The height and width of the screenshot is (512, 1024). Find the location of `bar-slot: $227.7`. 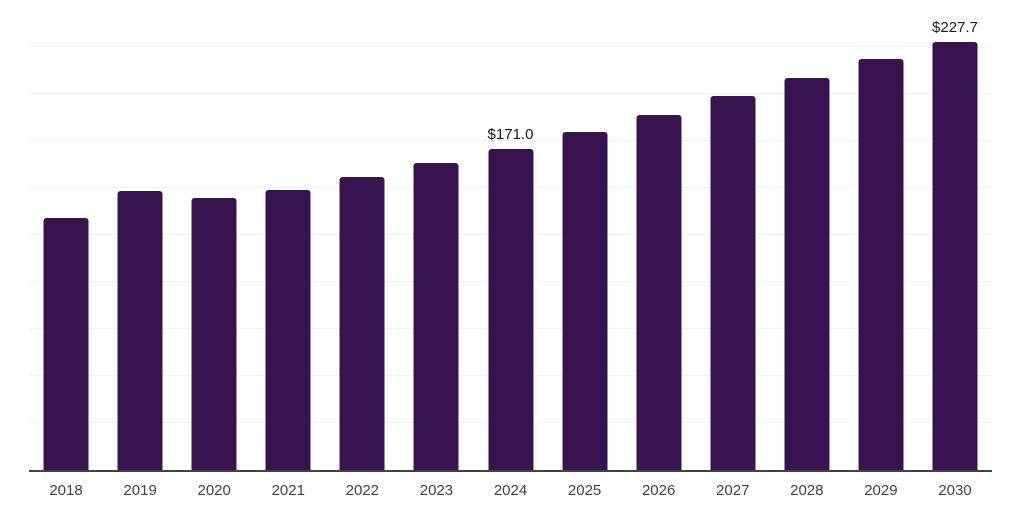

bar-slot: $227.7 is located at coordinates (955, 235).